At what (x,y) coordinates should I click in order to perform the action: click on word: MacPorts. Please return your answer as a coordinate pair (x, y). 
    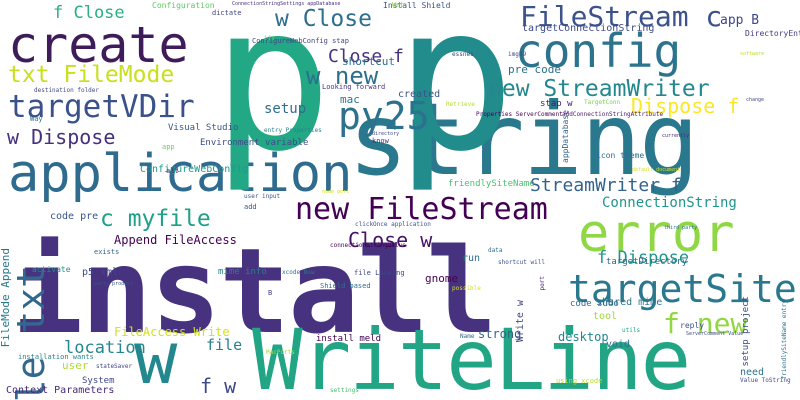
    Looking at the image, I should click on (280, 352).